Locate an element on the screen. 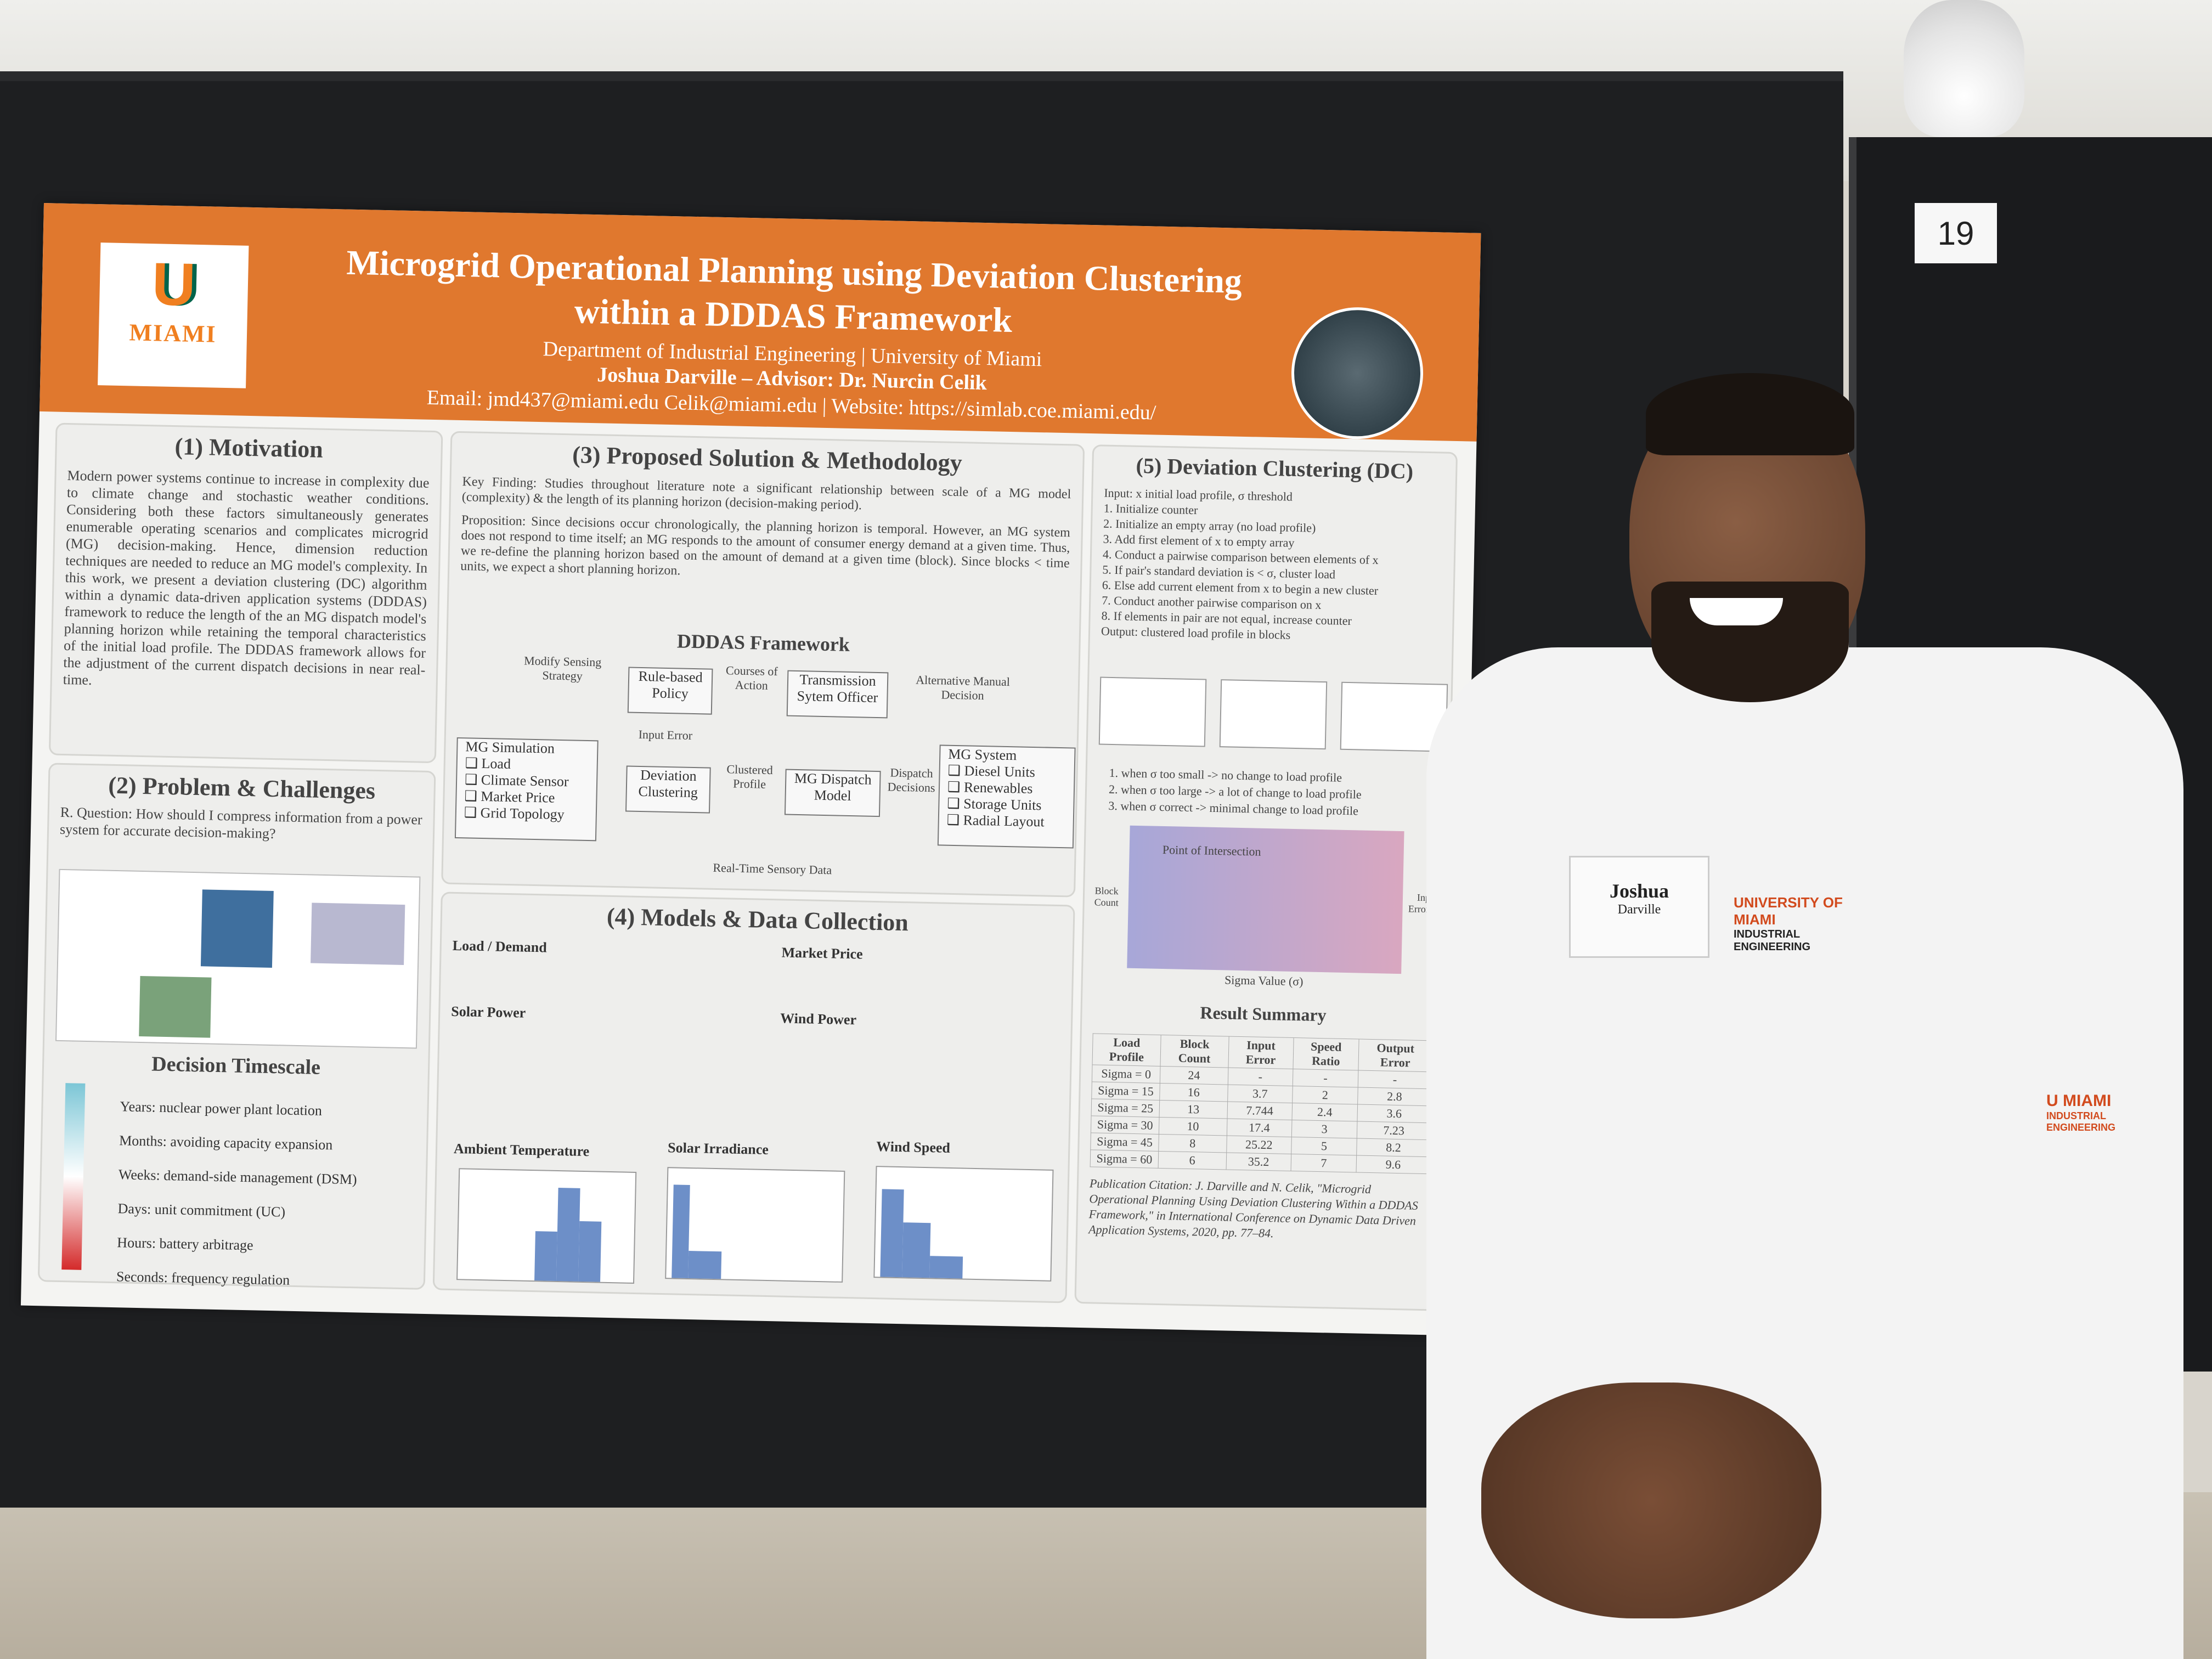 The image size is (2212, 1659). label-dispatch-decisions: Dispatch Decisions is located at coordinates (911, 780).